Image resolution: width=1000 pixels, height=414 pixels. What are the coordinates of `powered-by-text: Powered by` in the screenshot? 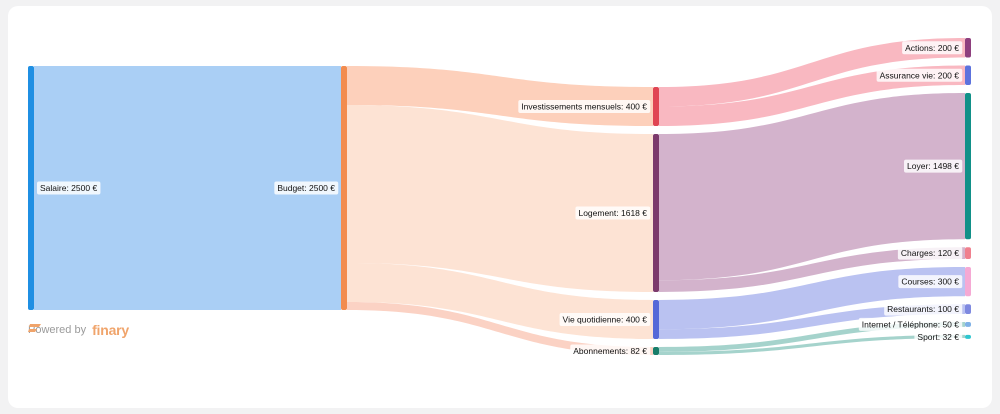 It's located at (57, 330).